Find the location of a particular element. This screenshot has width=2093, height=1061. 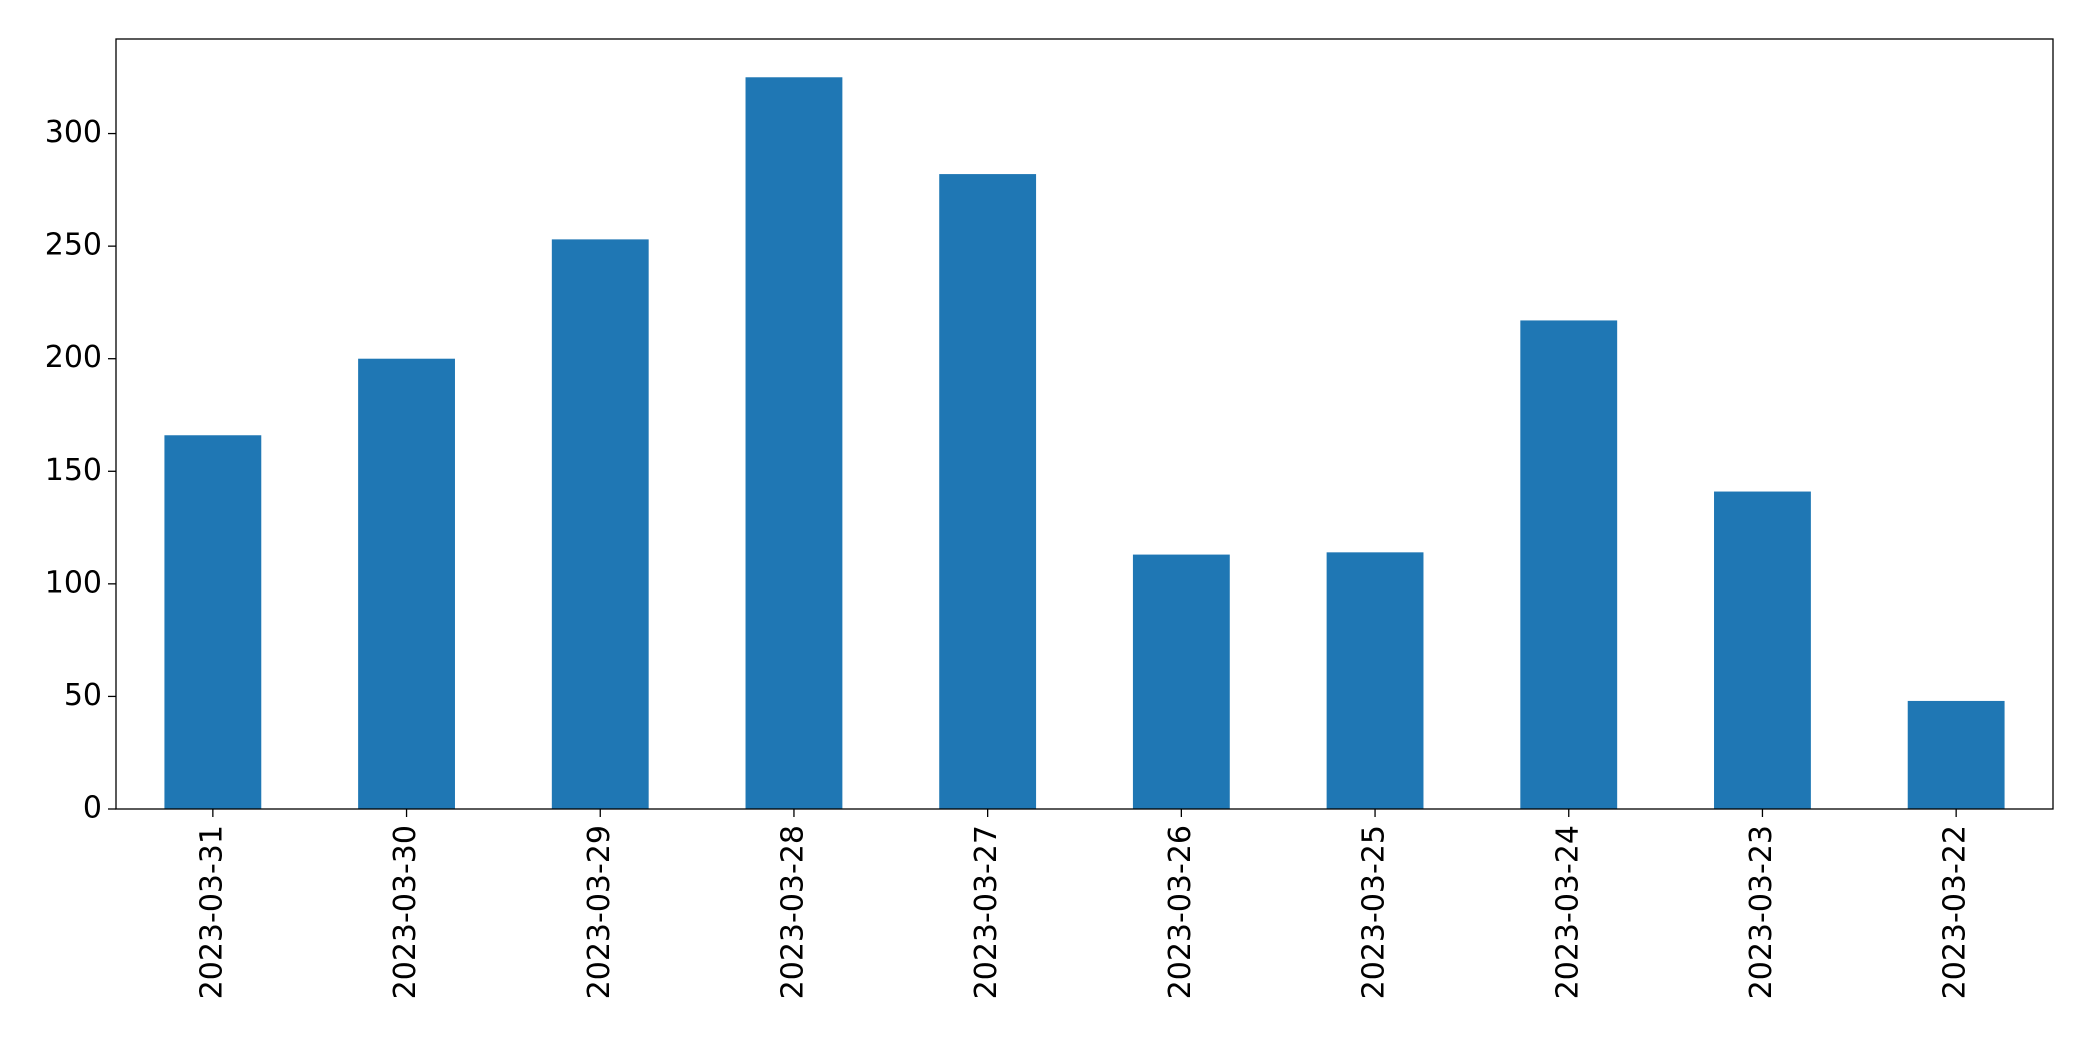

y-tick-label: 150 is located at coordinates (73, 470).